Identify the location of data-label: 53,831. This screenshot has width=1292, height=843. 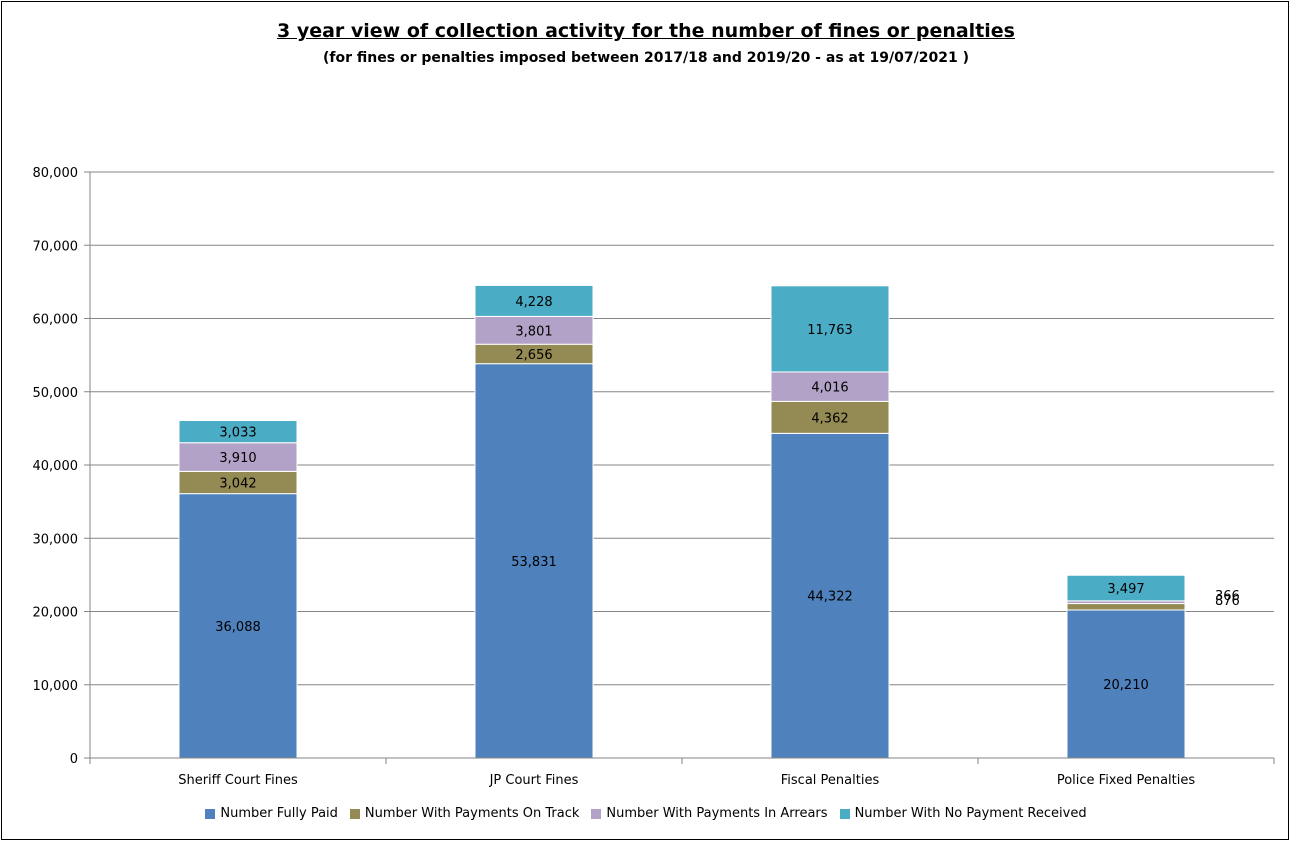
(534, 562).